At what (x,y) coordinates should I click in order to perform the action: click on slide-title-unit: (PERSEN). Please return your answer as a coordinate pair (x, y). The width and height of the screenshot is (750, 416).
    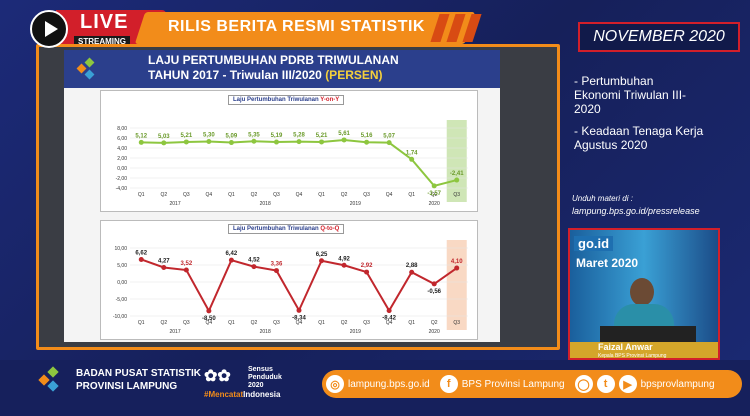
    Looking at the image, I should click on (354, 75).